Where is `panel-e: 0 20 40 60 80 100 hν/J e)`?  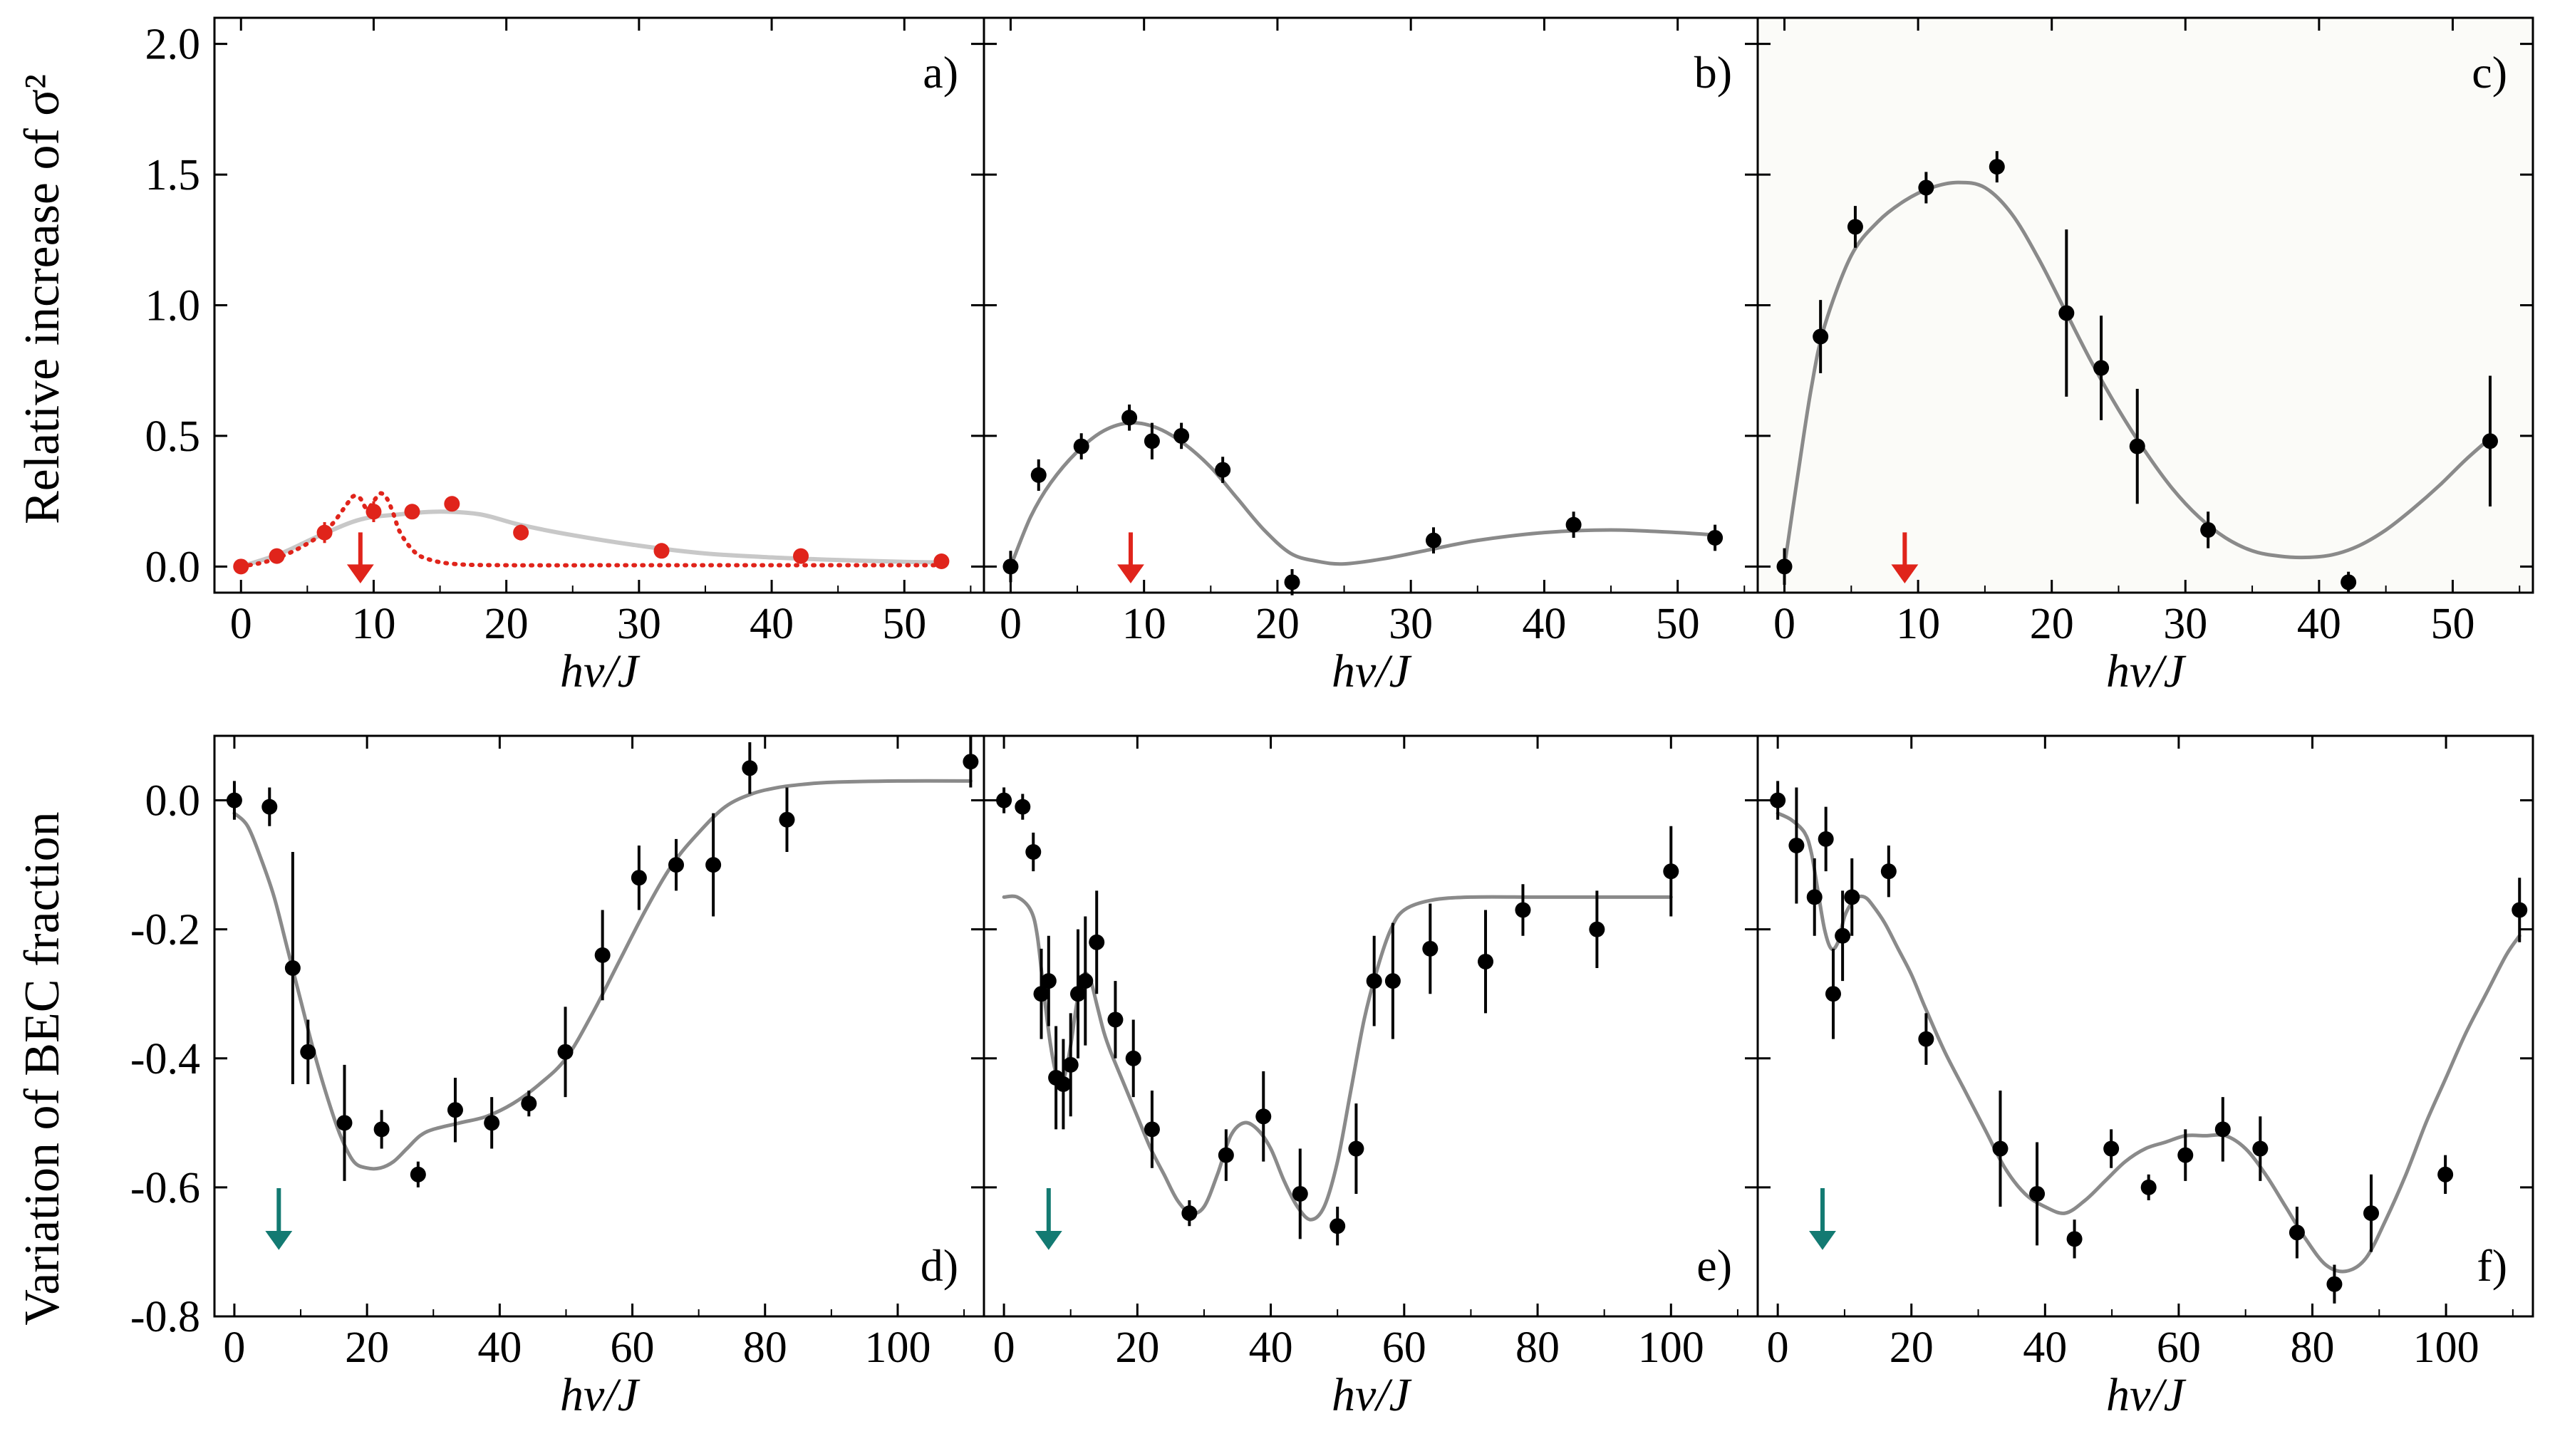
panel-e: 0 20 40 60 80 100 hν/J e) is located at coordinates (1371, 1077).